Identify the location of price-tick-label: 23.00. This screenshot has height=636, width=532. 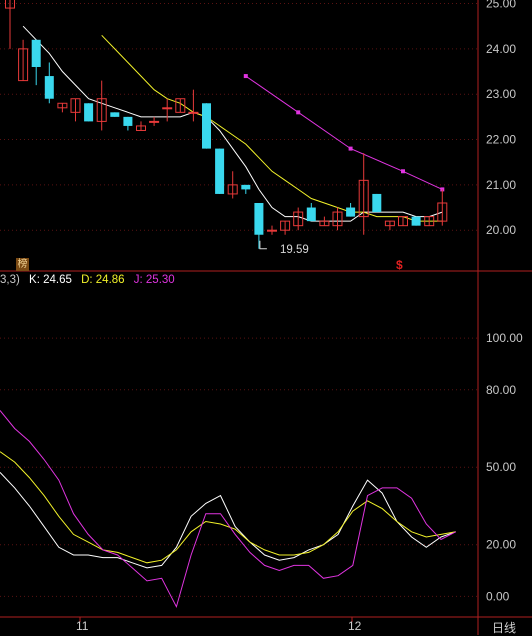
(501, 94).